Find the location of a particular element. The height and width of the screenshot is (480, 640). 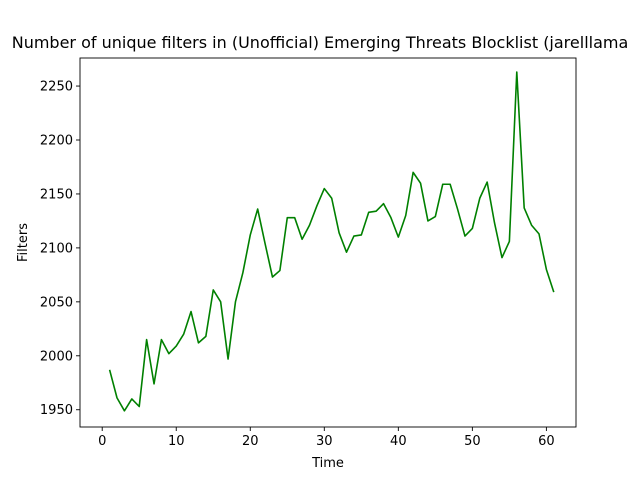

y-tick-label: 2150 is located at coordinates (56, 194).